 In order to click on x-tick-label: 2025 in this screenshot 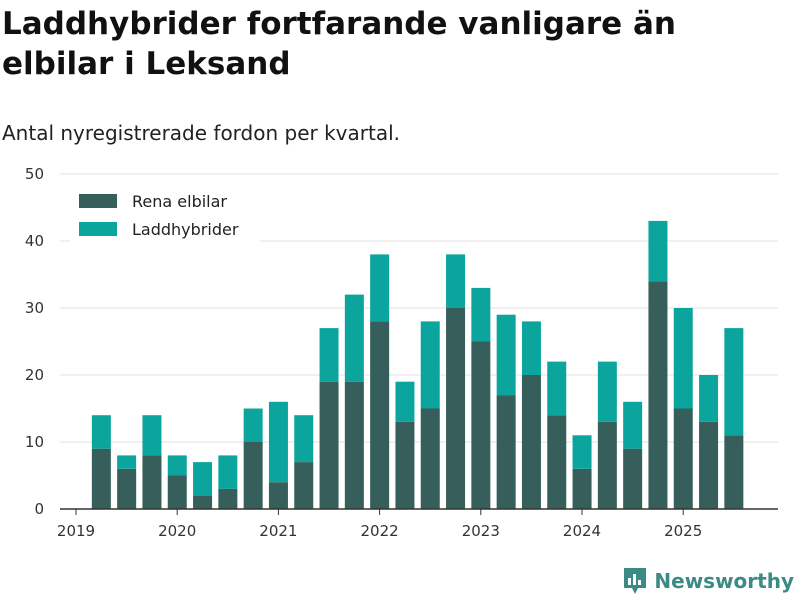, I will do `click(683, 531)`.